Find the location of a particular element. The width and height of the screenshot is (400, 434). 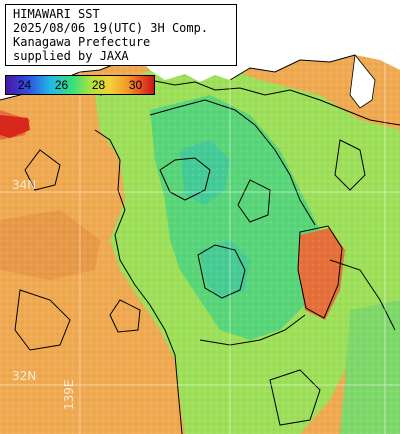

lat-label-34n: 34N is located at coordinates (24, 185).